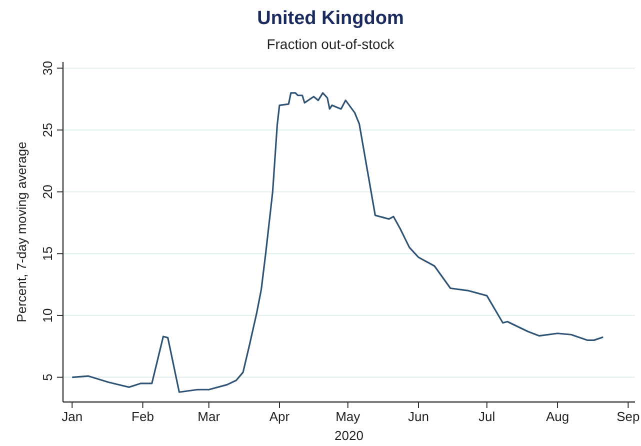  What do you see at coordinates (209, 416) in the screenshot?
I see `x-tick-label: Mar` at bounding box center [209, 416].